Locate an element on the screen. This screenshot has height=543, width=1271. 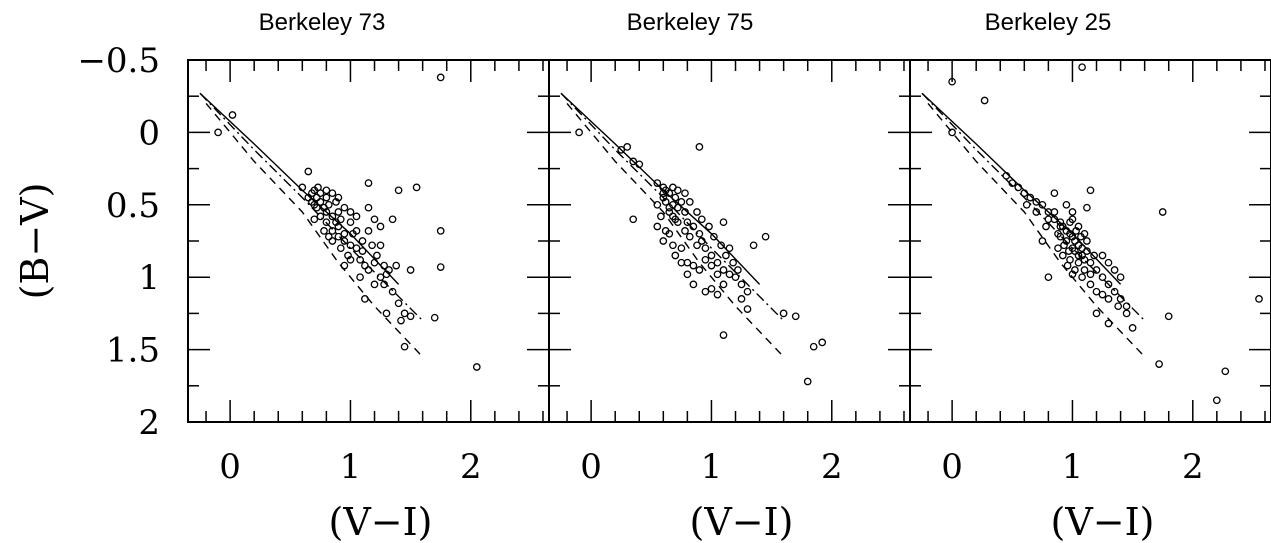
y-tick-label: 1 is located at coordinates (149, 278).